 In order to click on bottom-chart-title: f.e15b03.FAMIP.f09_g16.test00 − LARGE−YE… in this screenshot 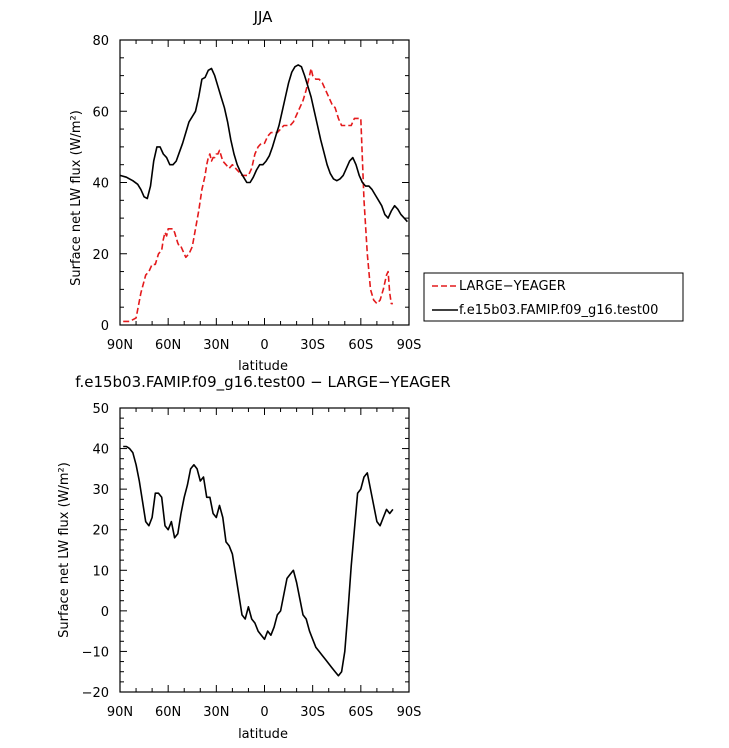, I will do `click(262, 382)`.